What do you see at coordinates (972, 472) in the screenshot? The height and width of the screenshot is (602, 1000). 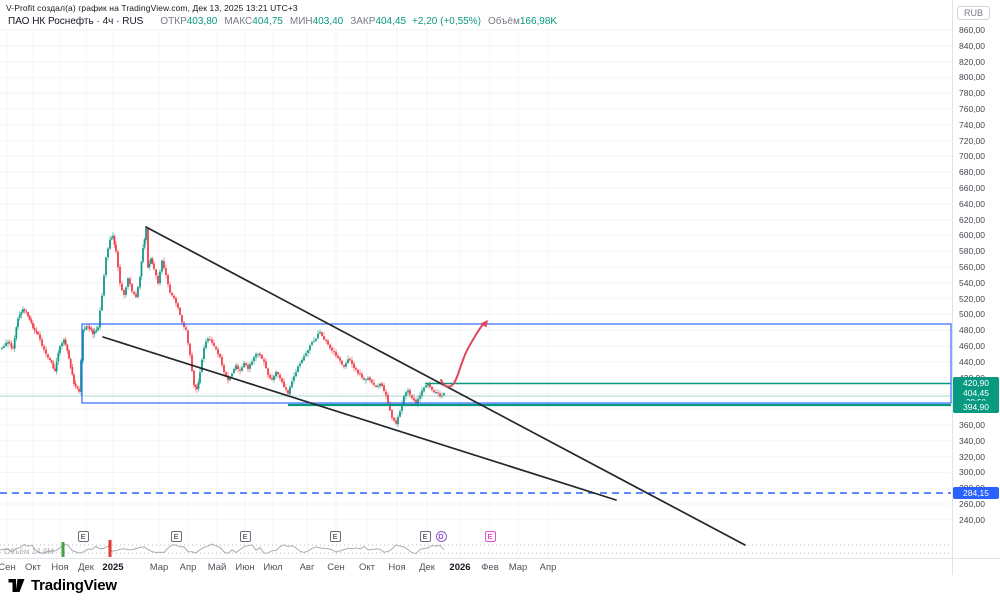 I see `price-tick-label: 300,00` at bounding box center [972, 472].